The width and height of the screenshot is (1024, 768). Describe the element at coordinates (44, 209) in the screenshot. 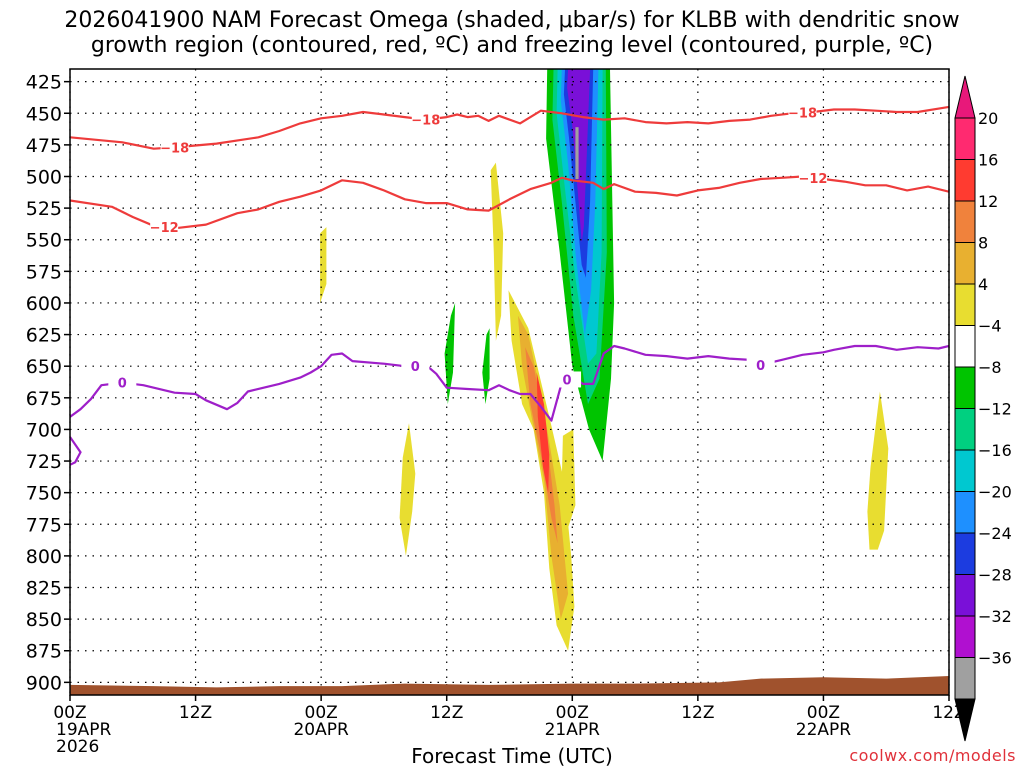

I see `y-tick-label-525: 525` at that location.